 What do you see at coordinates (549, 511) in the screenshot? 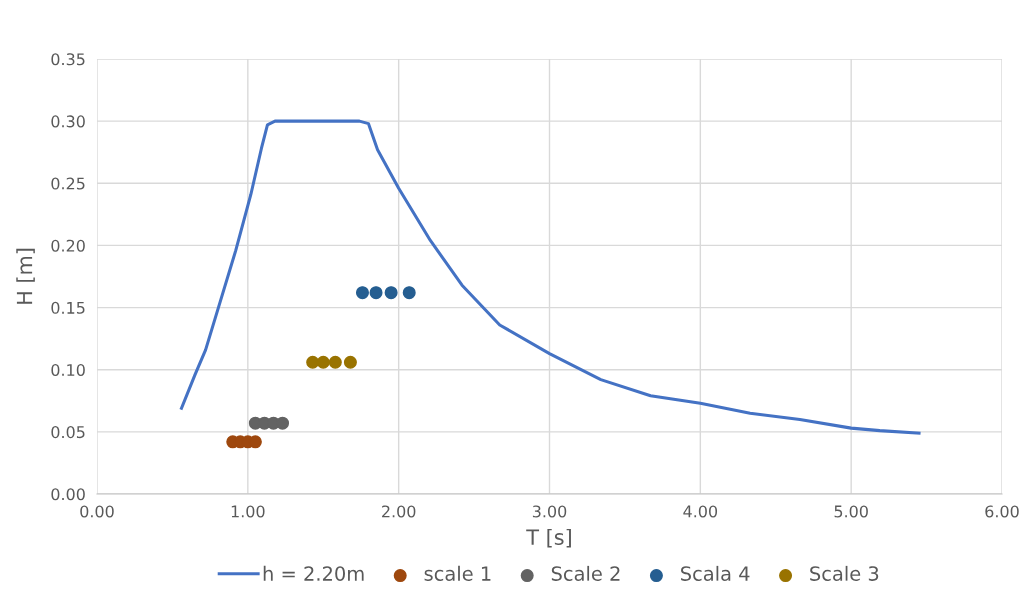
I see `x-tick-label: 3.00` at bounding box center [549, 511].